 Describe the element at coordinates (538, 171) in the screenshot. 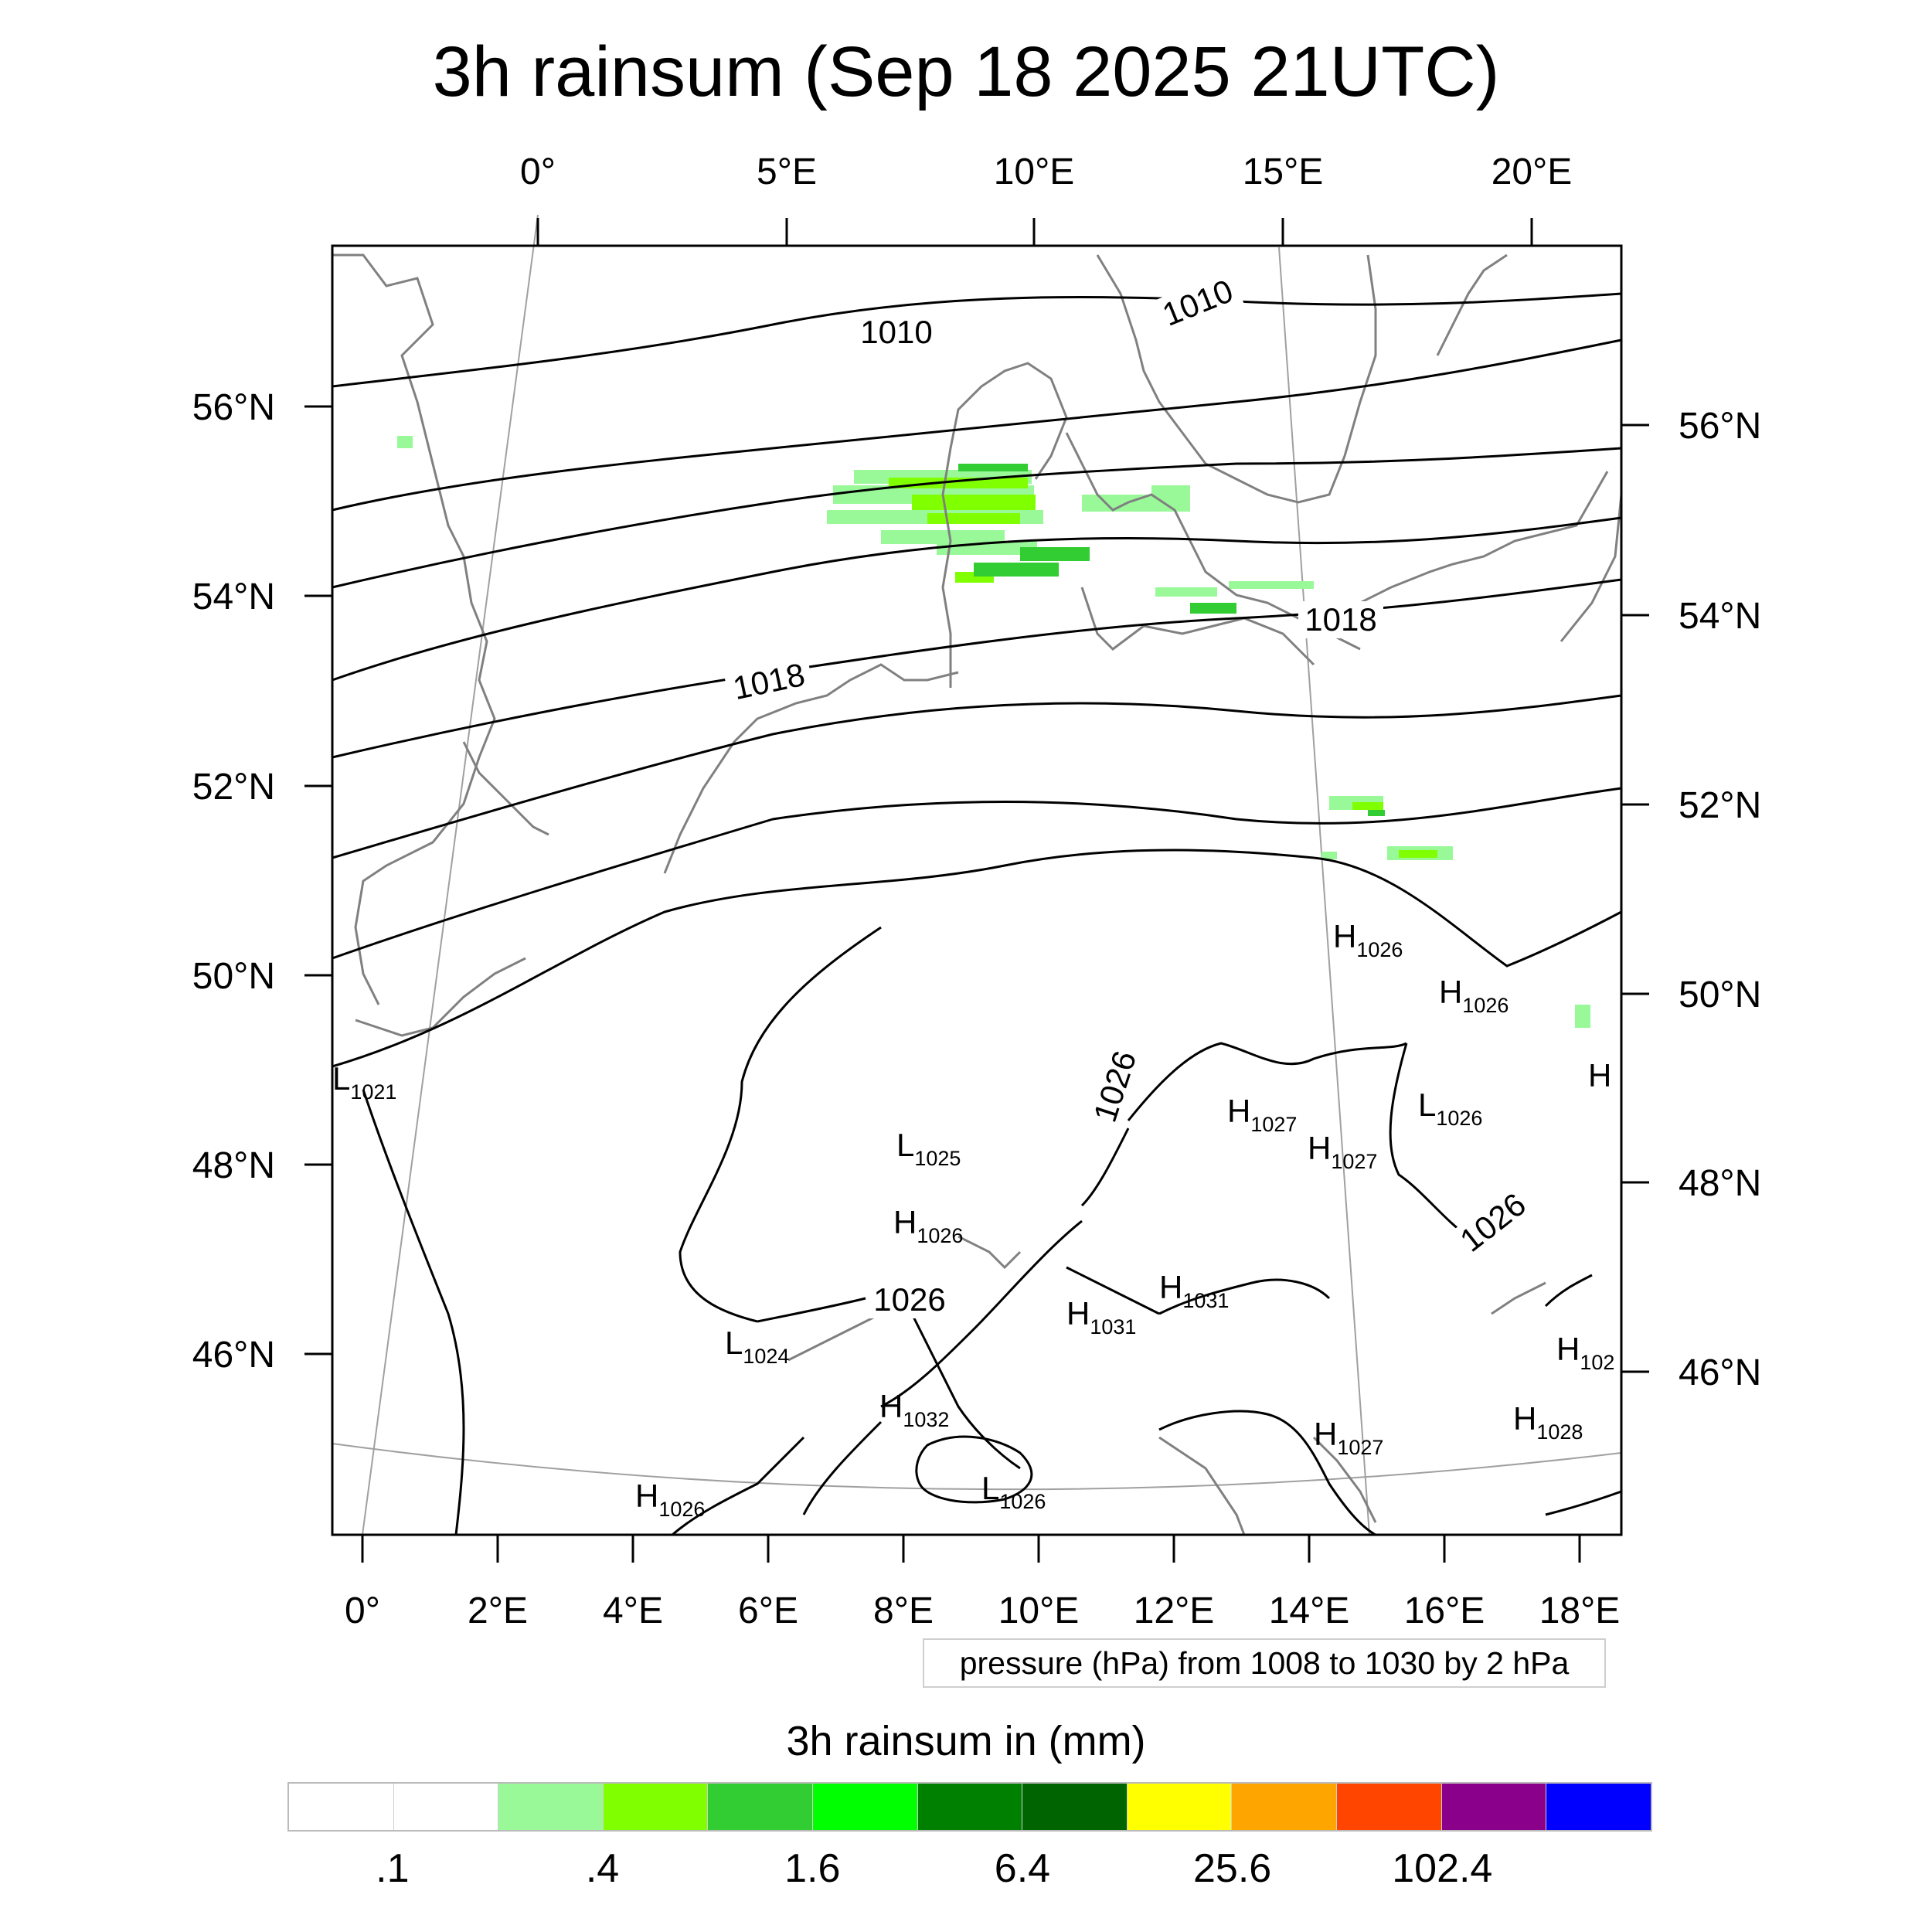

I see `top-lon-label: 0°` at that location.